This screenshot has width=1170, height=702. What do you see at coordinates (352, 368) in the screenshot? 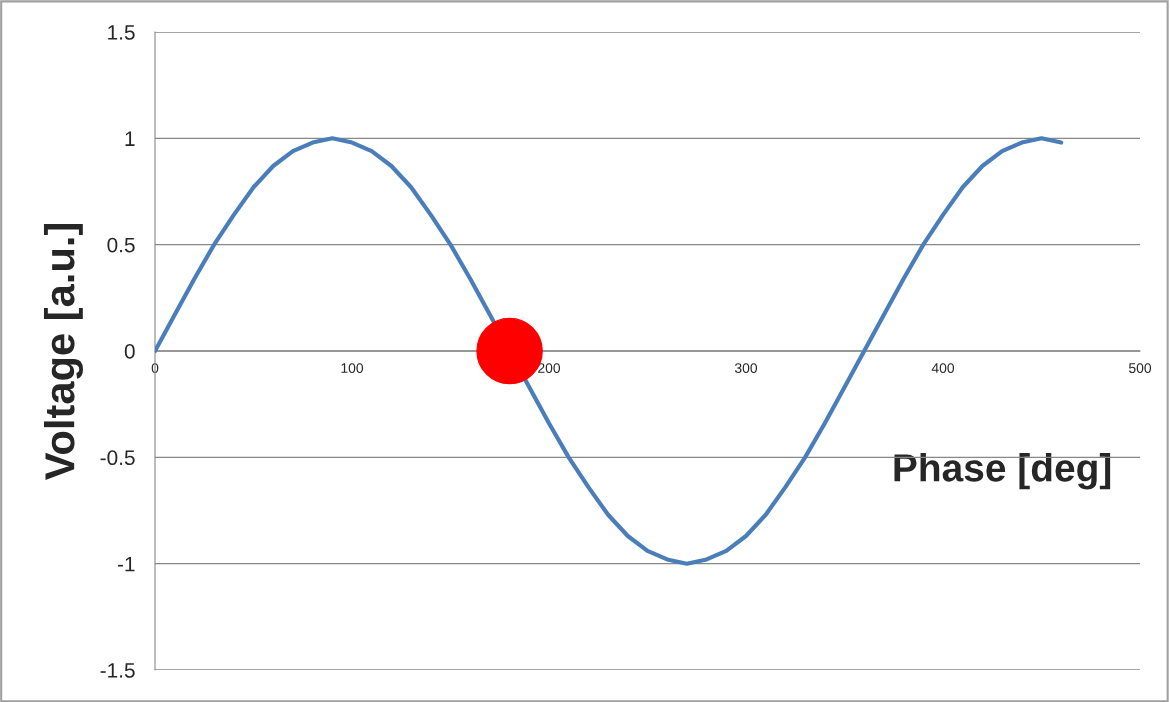
I see `x-tick-label: 100` at bounding box center [352, 368].